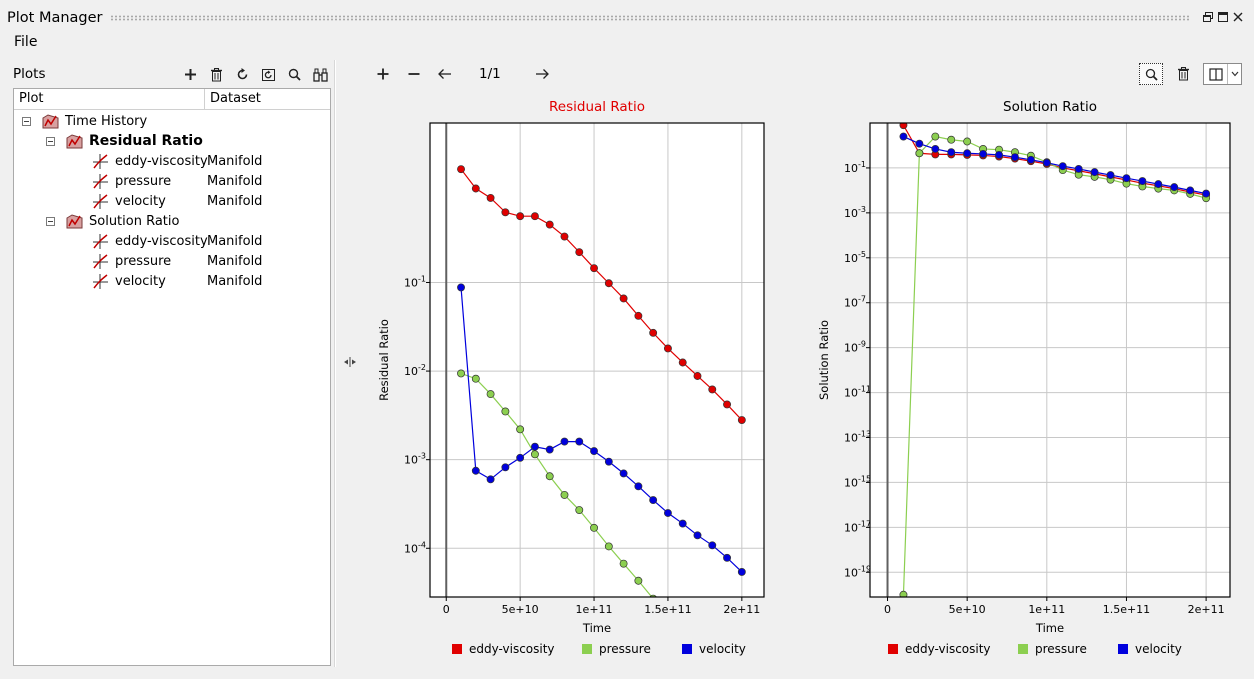 The width and height of the screenshot is (1254, 679). I want to click on chart-0-legend-label-pressure: pressure, so click(625, 649).